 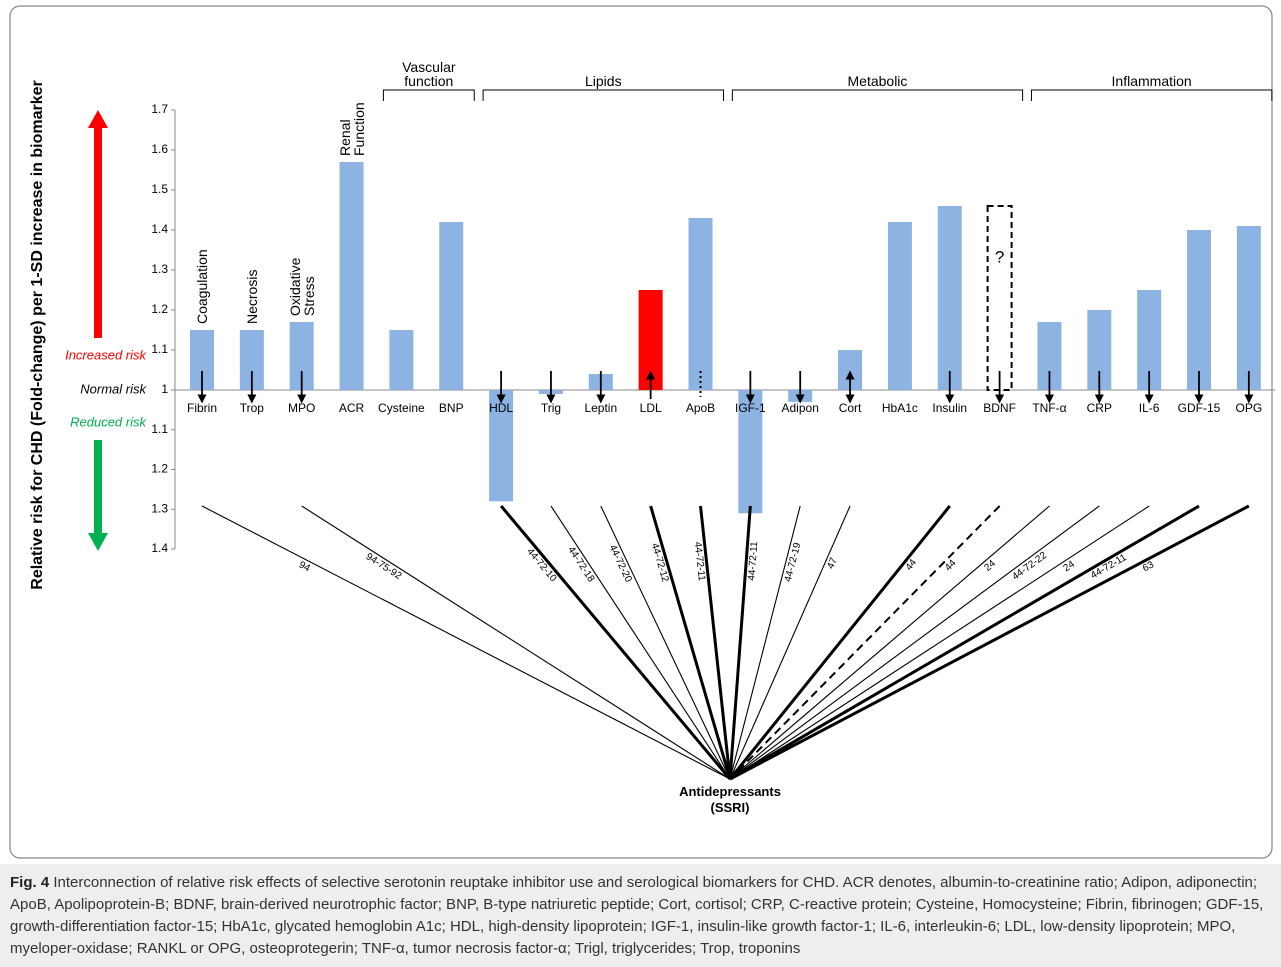 I want to click on x-tick-label: Cysteine, so click(x=401, y=408).